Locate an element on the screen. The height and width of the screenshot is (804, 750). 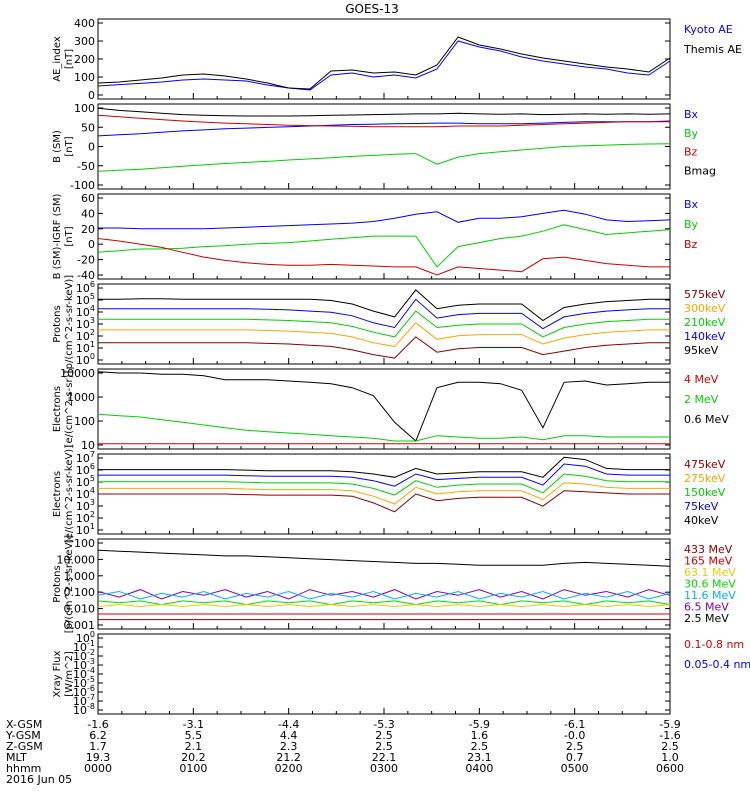
legend-entry: 40keV is located at coordinates (701, 520).